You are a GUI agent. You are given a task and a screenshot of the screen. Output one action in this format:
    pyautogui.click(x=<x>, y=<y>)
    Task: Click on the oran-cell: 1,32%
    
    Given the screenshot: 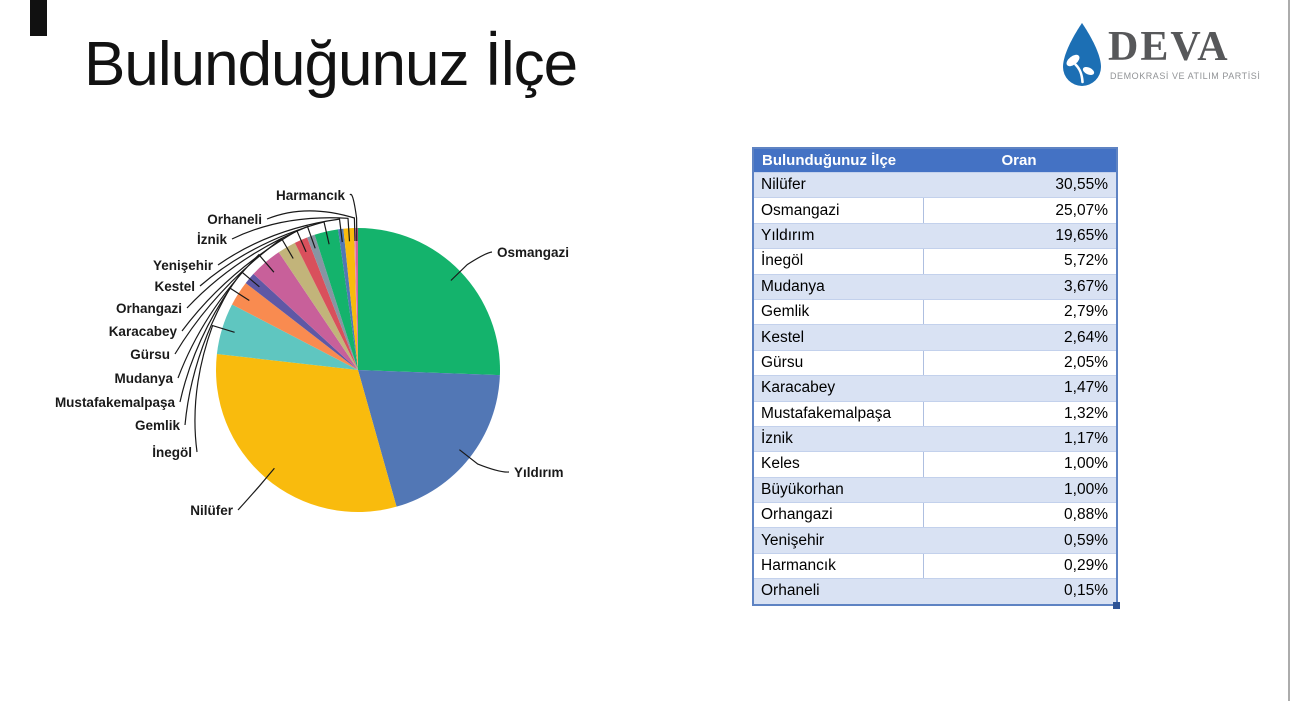 What is the action you would take?
    pyautogui.click(x=1086, y=413)
    